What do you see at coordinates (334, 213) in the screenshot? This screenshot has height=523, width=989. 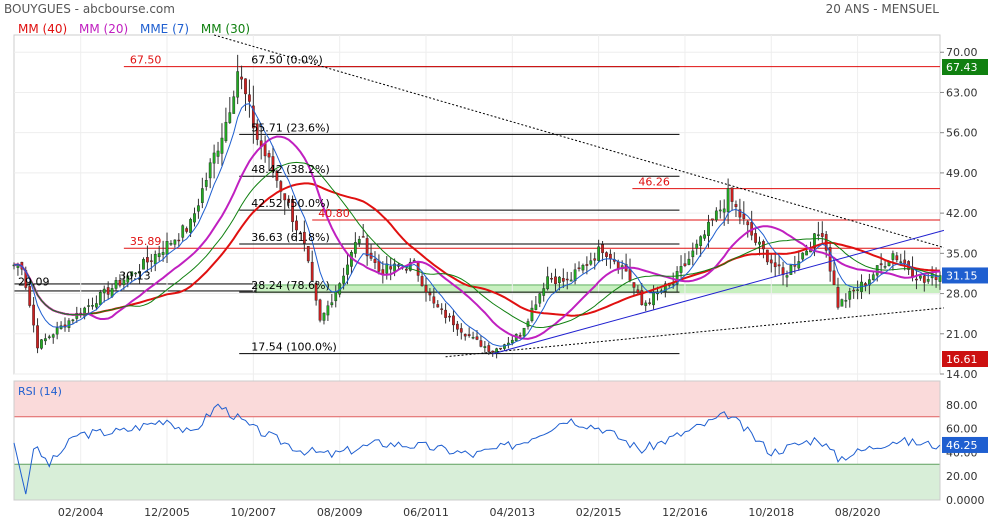 I see `price-level-label: 40.80` at bounding box center [334, 213].